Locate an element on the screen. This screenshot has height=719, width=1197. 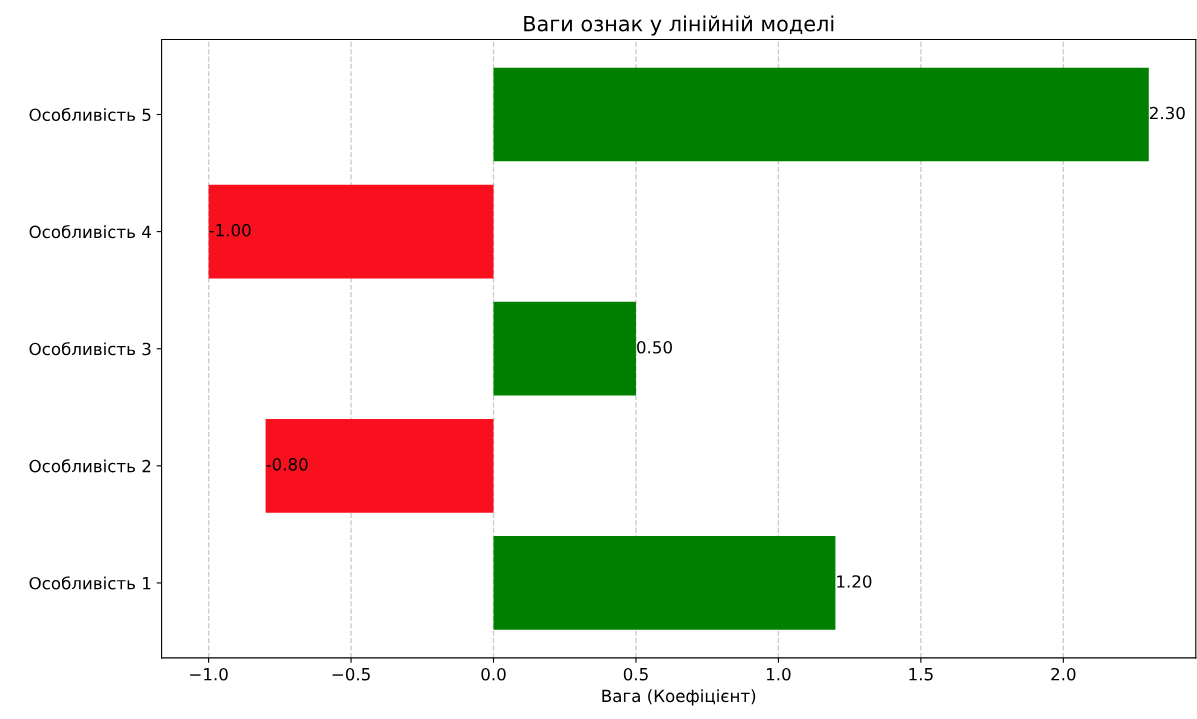
y-tick-label: Особливість 5 is located at coordinates (90, 114).